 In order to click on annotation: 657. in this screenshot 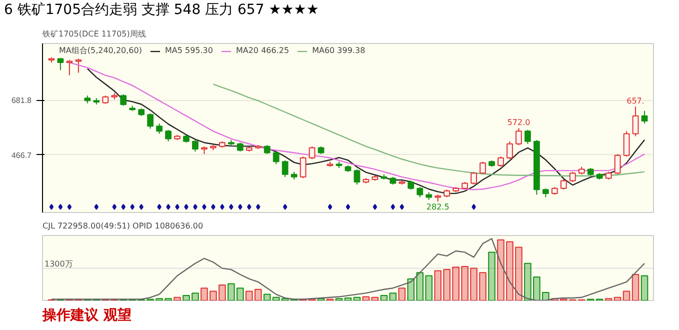, I will do `click(635, 101)`.